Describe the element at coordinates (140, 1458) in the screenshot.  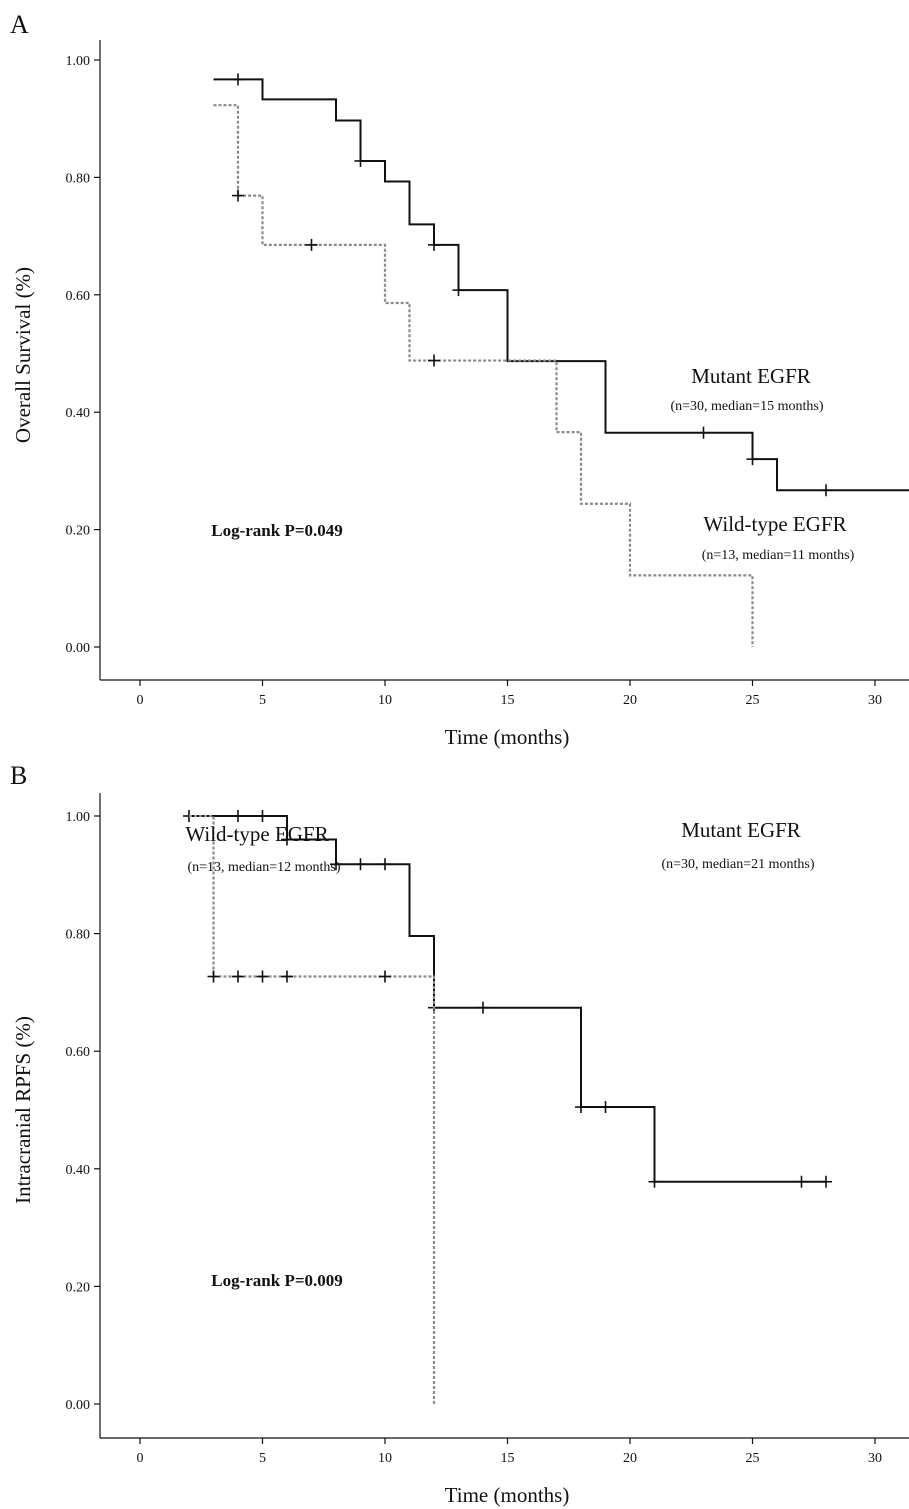
I see `panel-b-x-tick-label: 0` at that location.